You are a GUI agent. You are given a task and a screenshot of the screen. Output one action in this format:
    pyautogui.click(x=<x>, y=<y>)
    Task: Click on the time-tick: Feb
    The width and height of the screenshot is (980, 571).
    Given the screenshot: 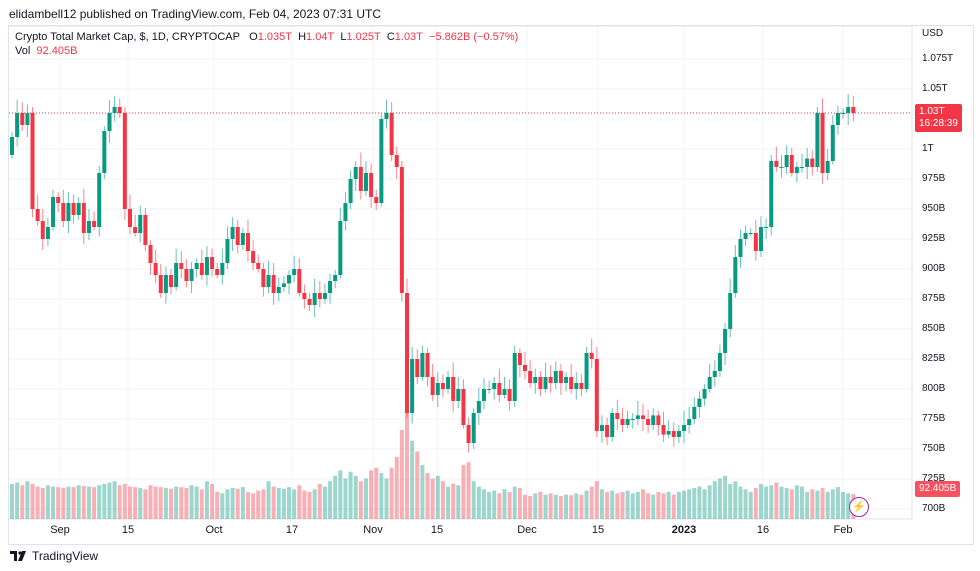 What is the action you would take?
    pyautogui.click(x=843, y=530)
    